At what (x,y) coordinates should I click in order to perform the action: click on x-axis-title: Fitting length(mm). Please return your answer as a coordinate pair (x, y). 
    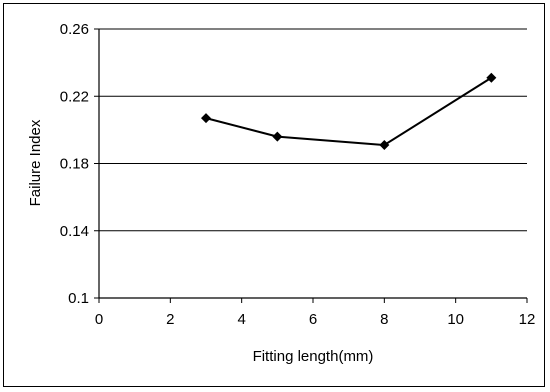
    Looking at the image, I should click on (313, 356).